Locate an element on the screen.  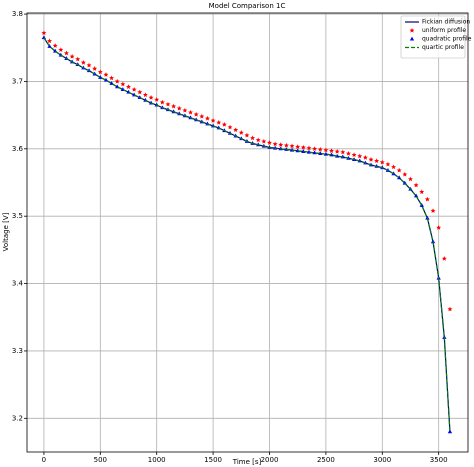
x-tick-label: 1000 is located at coordinates (157, 460).